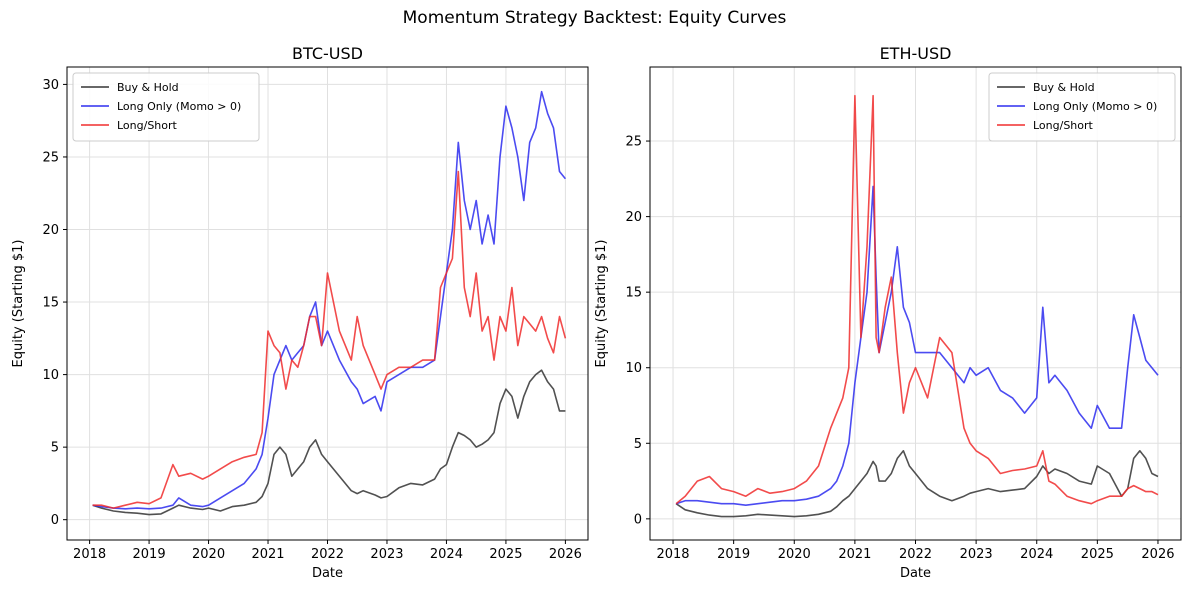 This screenshot has height=592, width=1189. Describe the element at coordinates (327, 53) in the screenshot. I see `subplot-title: BTC-USD` at that location.